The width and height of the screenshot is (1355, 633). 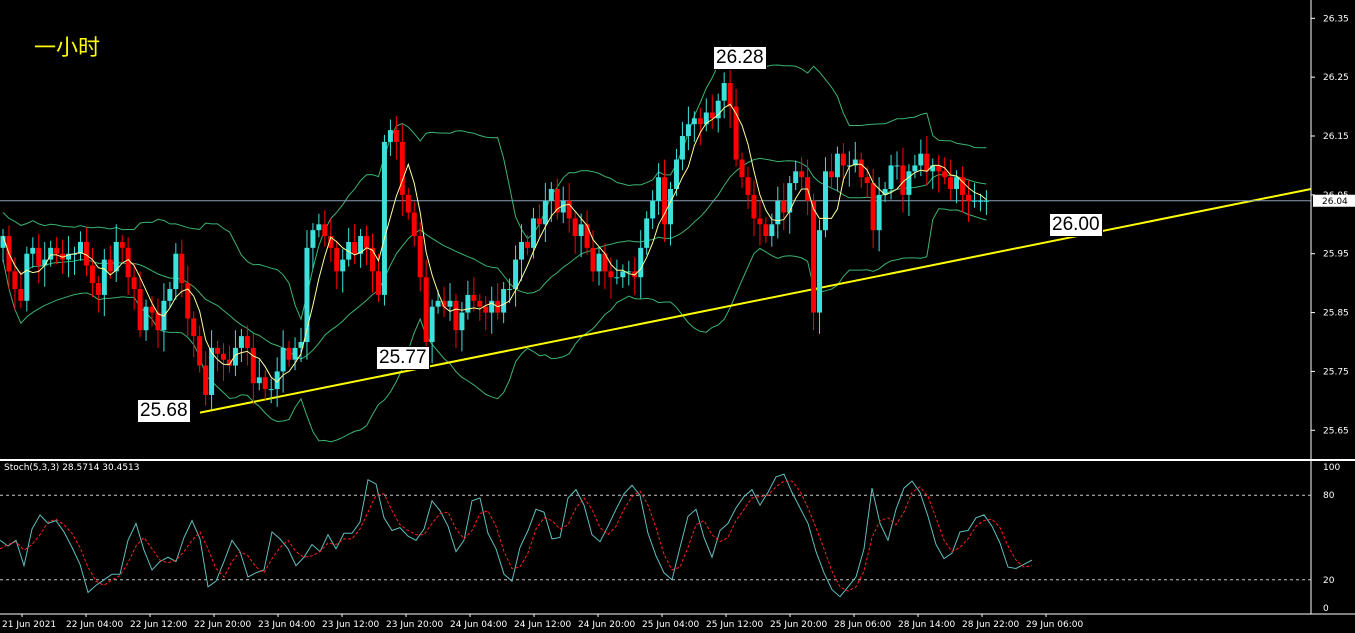 What do you see at coordinates (990, 625) in the screenshot?
I see `time-tick-label: 28 Jun 22:00` at bounding box center [990, 625].